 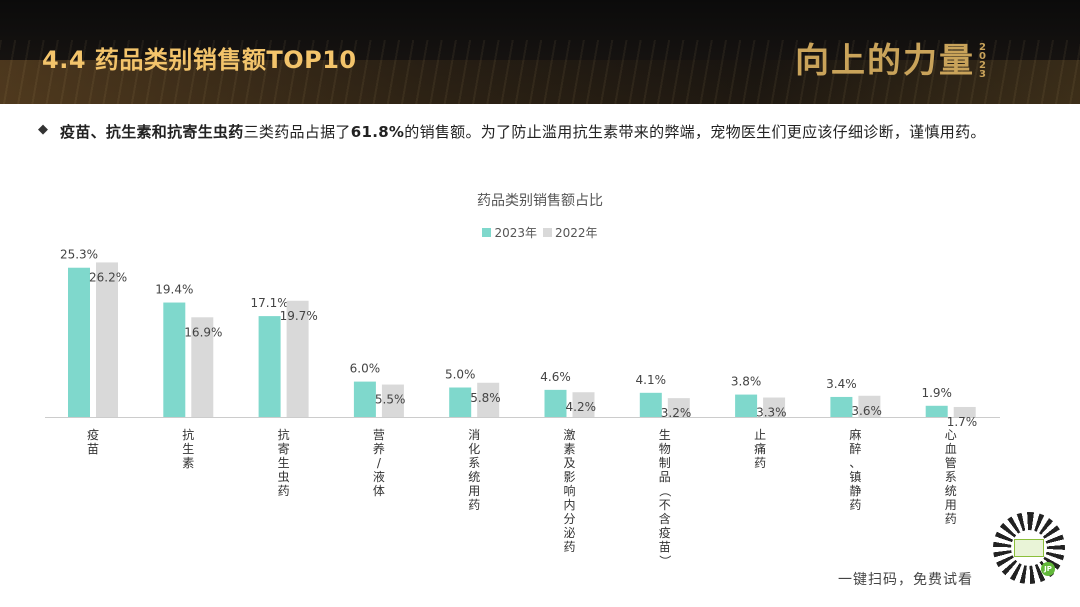 I want to click on summary-bold-percent: 61.8%, so click(x=377, y=132).